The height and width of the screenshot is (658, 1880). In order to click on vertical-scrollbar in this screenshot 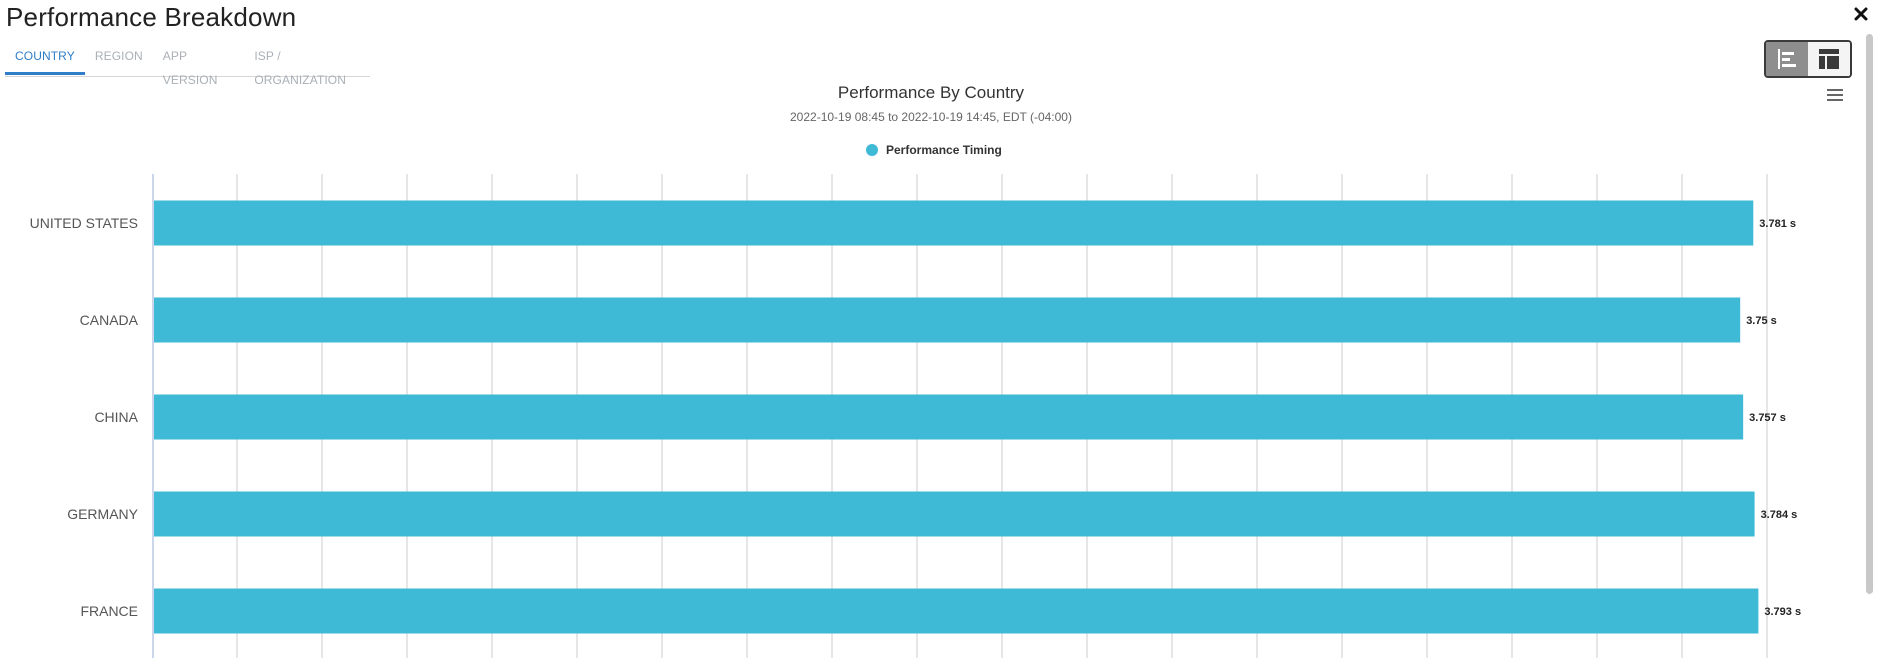, I will do `click(1869, 314)`.